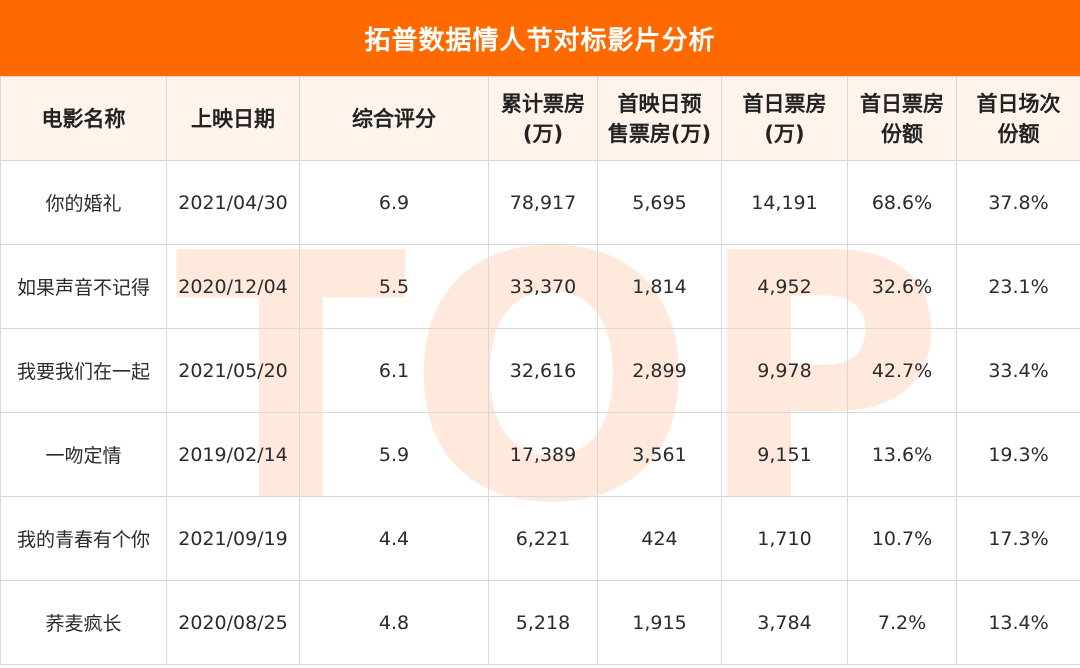 The height and width of the screenshot is (668, 1080). Describe the element at coordinates (83, 286) in the screenshot. I see `table-cell: 如果声音不记得` at that location.